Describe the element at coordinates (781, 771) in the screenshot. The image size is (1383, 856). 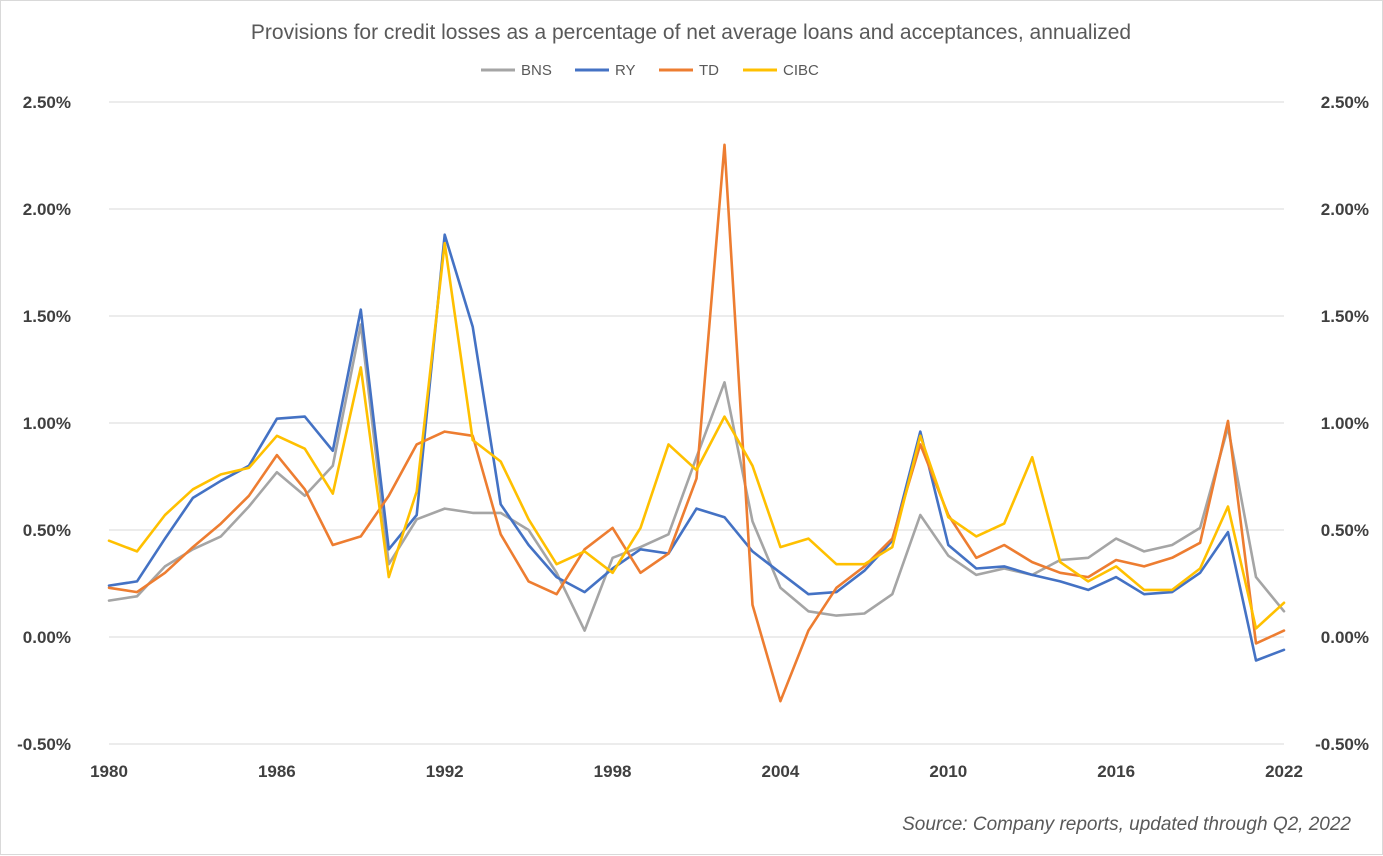
I see `x-tick-label: 2004` at that location.